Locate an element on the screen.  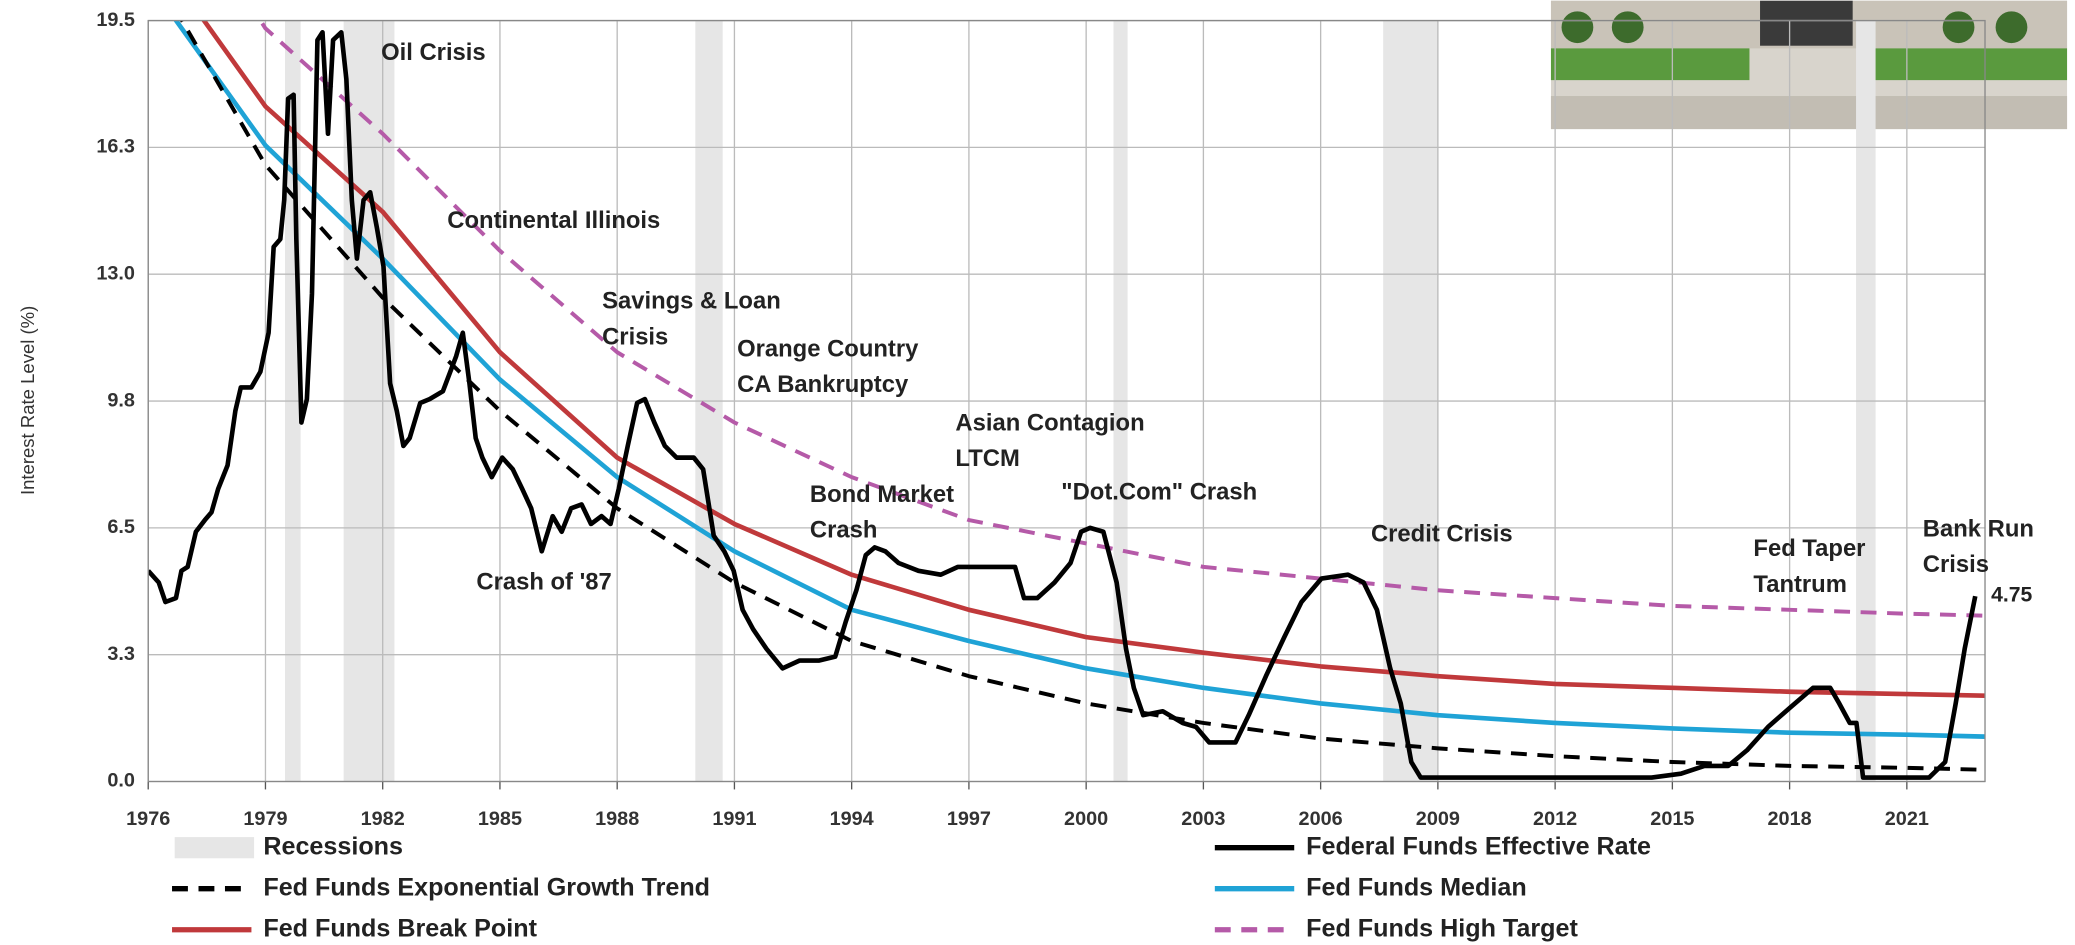
y-tick-label: 6.5 is located at coordinates (121, 527).